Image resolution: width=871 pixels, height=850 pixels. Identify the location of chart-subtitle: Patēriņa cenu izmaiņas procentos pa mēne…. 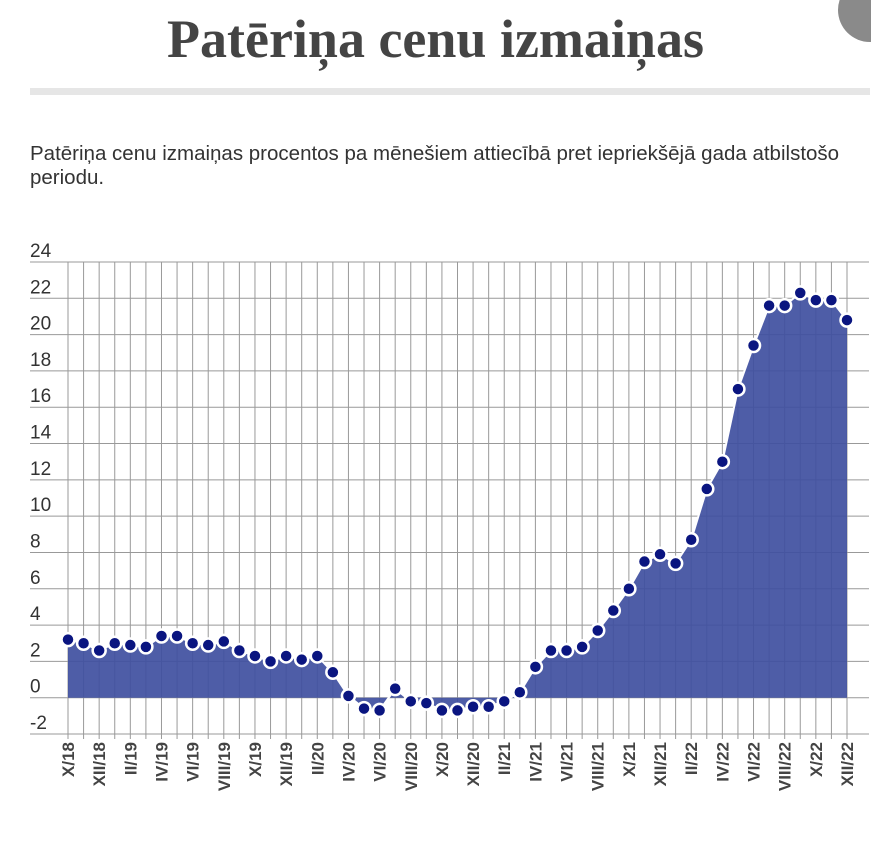
(435, 165).